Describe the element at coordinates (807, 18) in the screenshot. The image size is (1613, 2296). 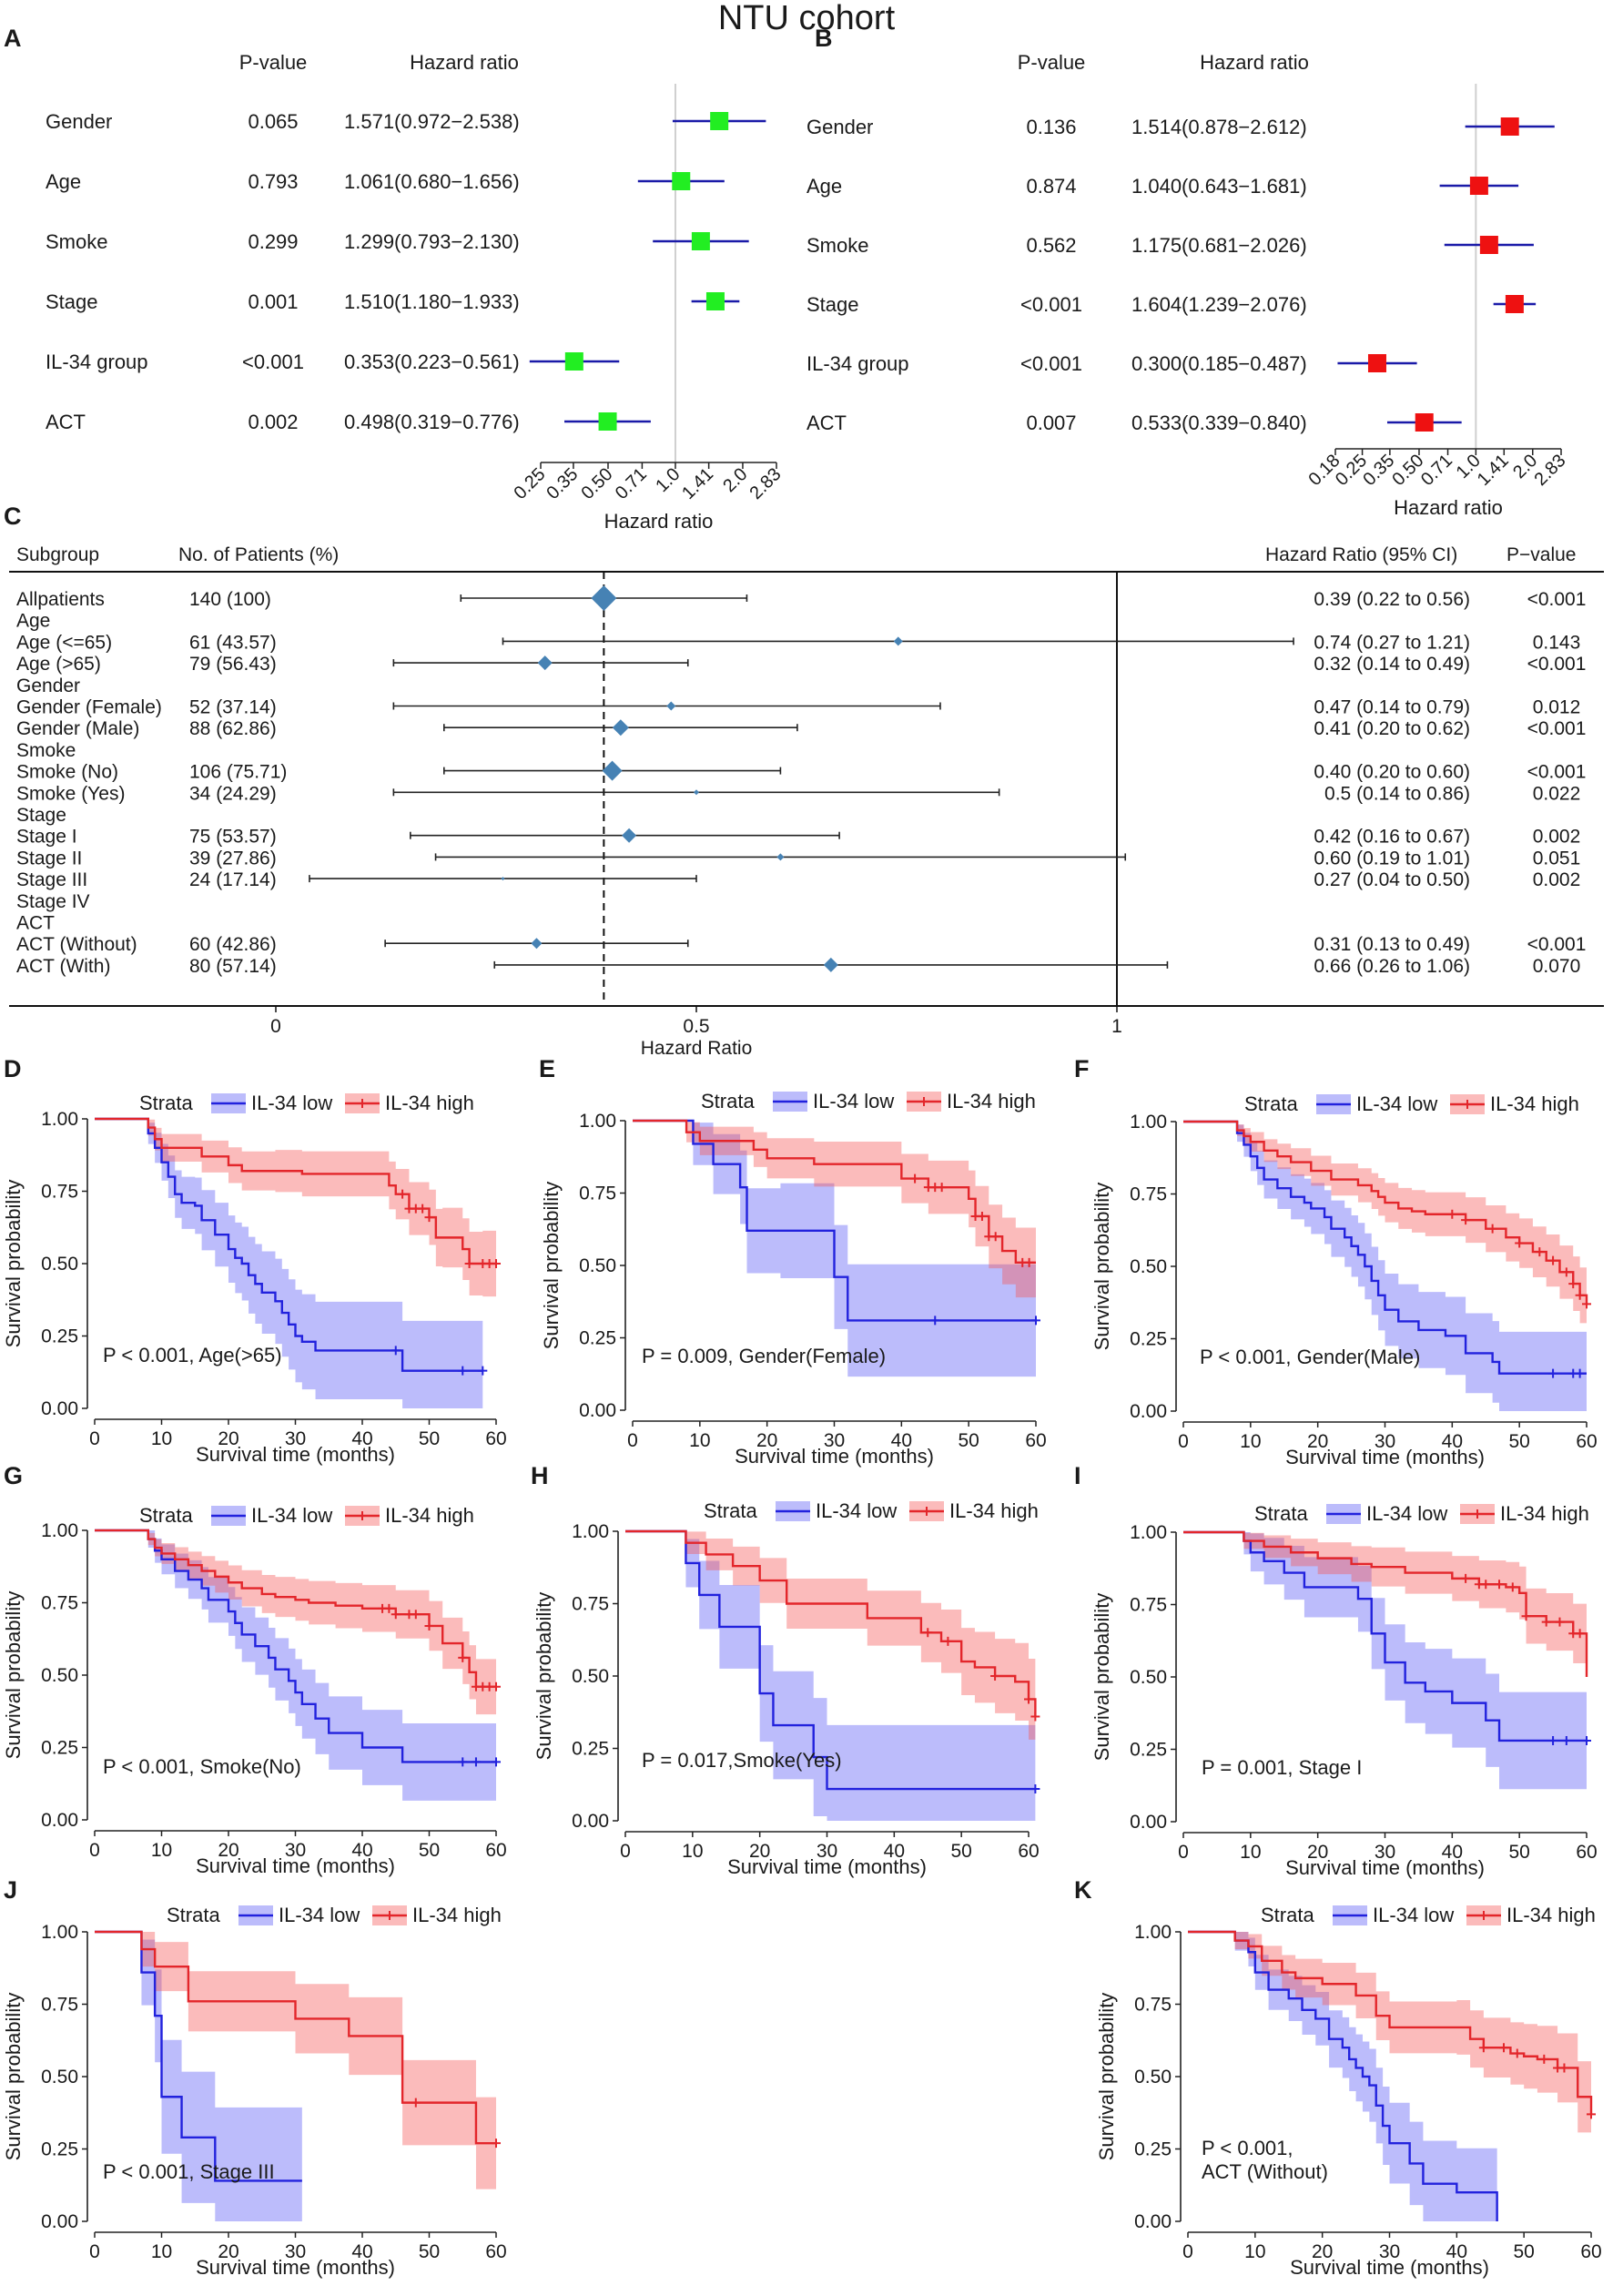
I see `figure-title: NTU cohort` at that location.